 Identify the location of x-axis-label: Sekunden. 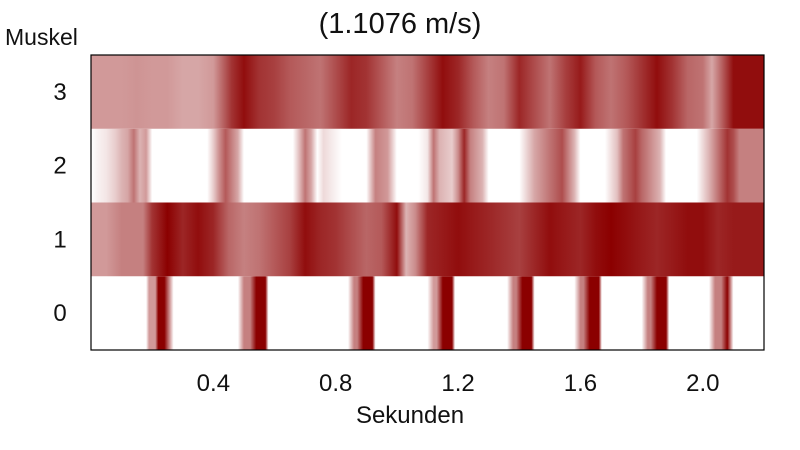
(410, 415).